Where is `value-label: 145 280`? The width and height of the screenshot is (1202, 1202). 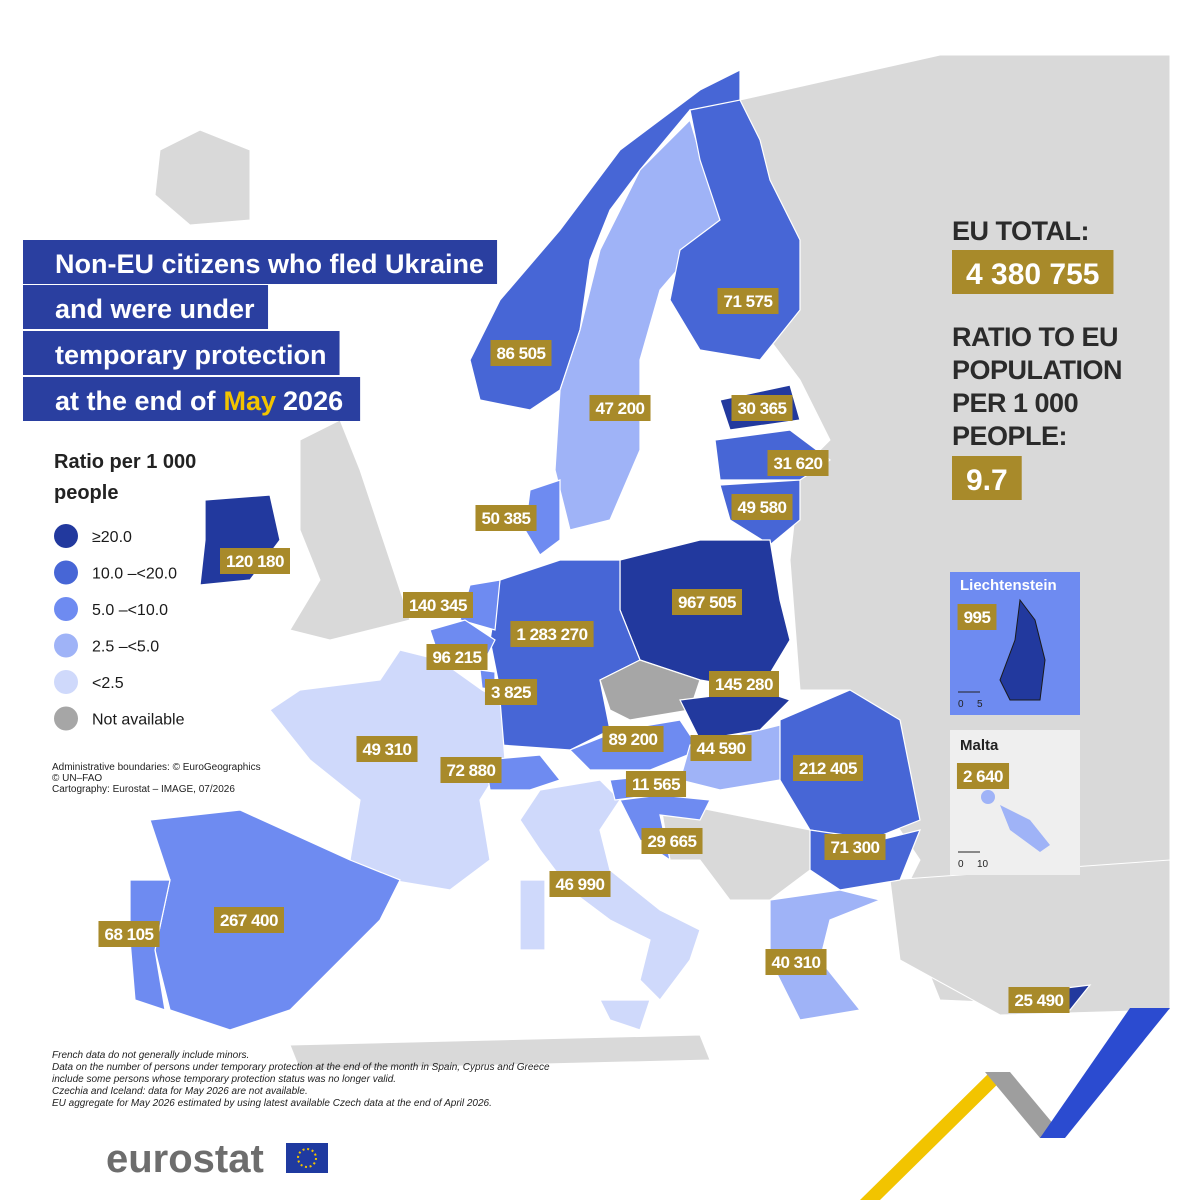
value-label: 145 280 is located at coordinates (744, 684).